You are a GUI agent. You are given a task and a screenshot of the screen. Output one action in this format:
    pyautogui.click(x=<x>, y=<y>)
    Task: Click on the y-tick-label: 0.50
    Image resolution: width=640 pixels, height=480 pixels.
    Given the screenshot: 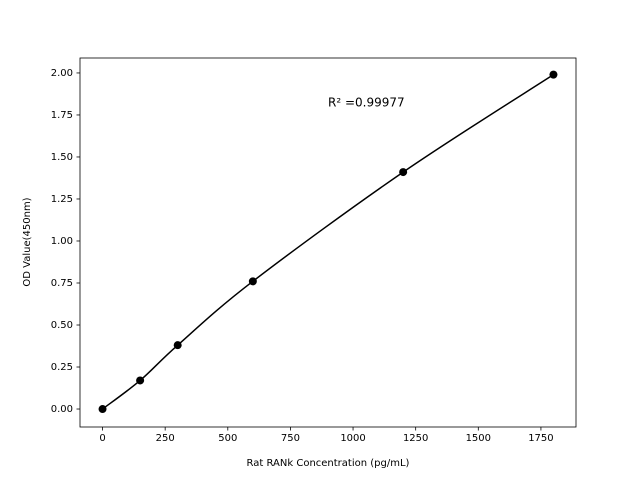 What is the action you would take?
    pyautogui.click(x=62, y=325)
    